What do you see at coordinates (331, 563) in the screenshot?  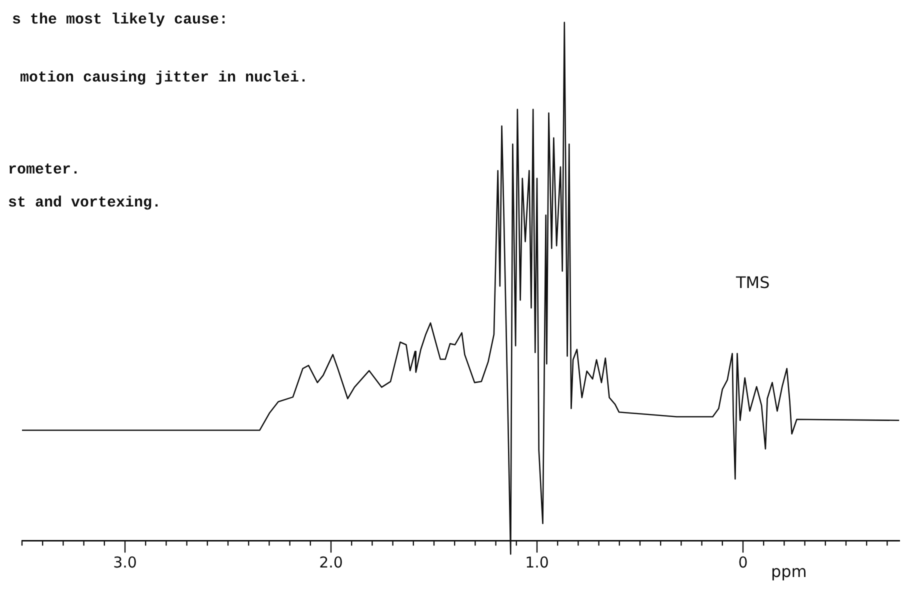 I see `x-tick-label: 2.0` at bounding box center [331, 563].